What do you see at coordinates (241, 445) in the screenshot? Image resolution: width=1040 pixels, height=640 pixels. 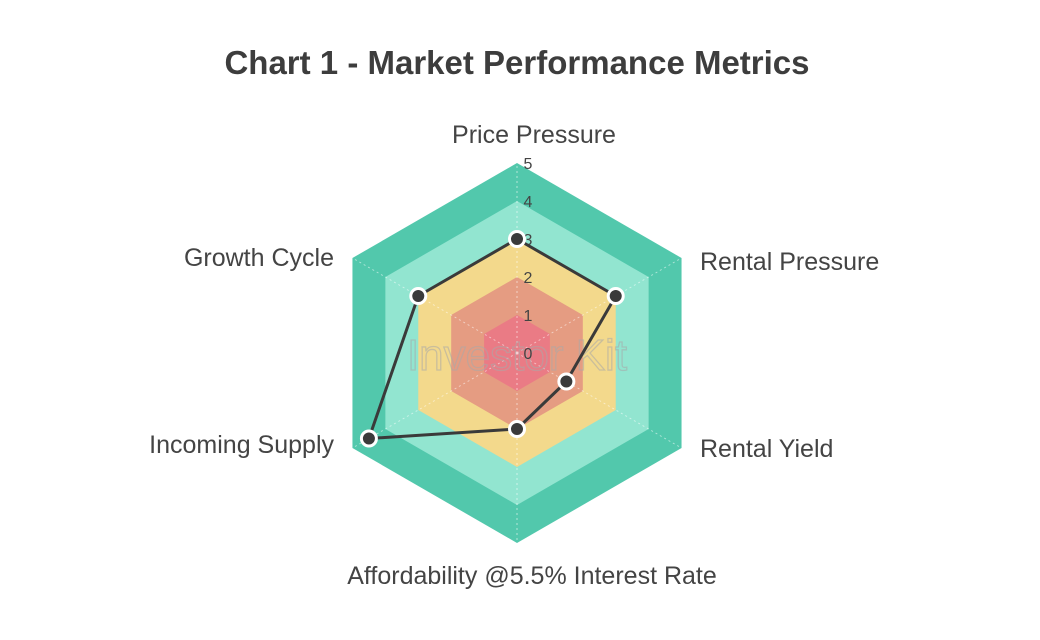 I see `axis-label: Incoming Supply` at bounding box center [241, 445].